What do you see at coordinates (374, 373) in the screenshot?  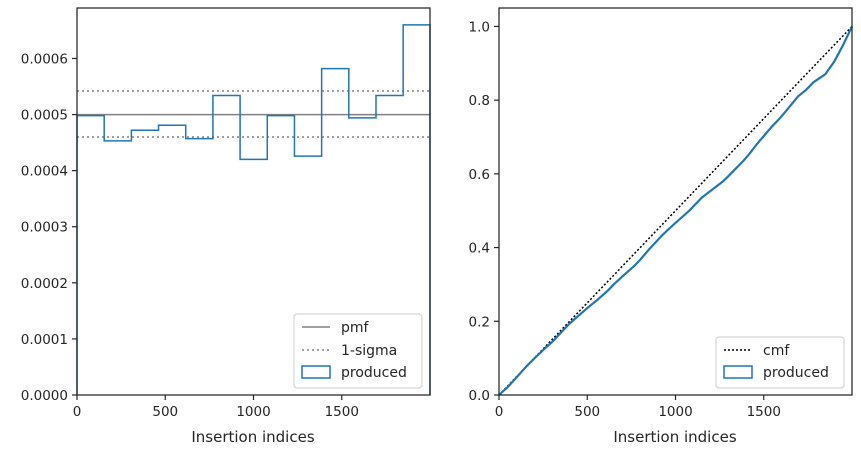 I see `legend-produced-label-left: produced` at bounding box center [374, 373].